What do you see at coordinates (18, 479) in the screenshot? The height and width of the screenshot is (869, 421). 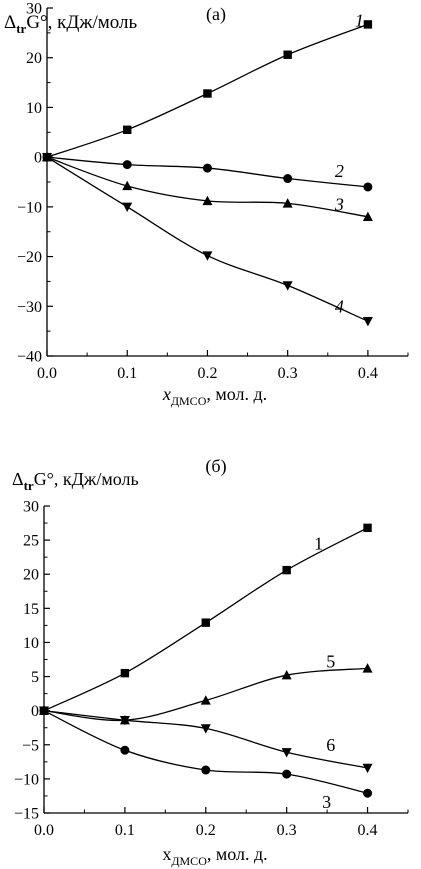 I see `panel-b-ylabel-delta: Δ` at bounding box center [18, 479].